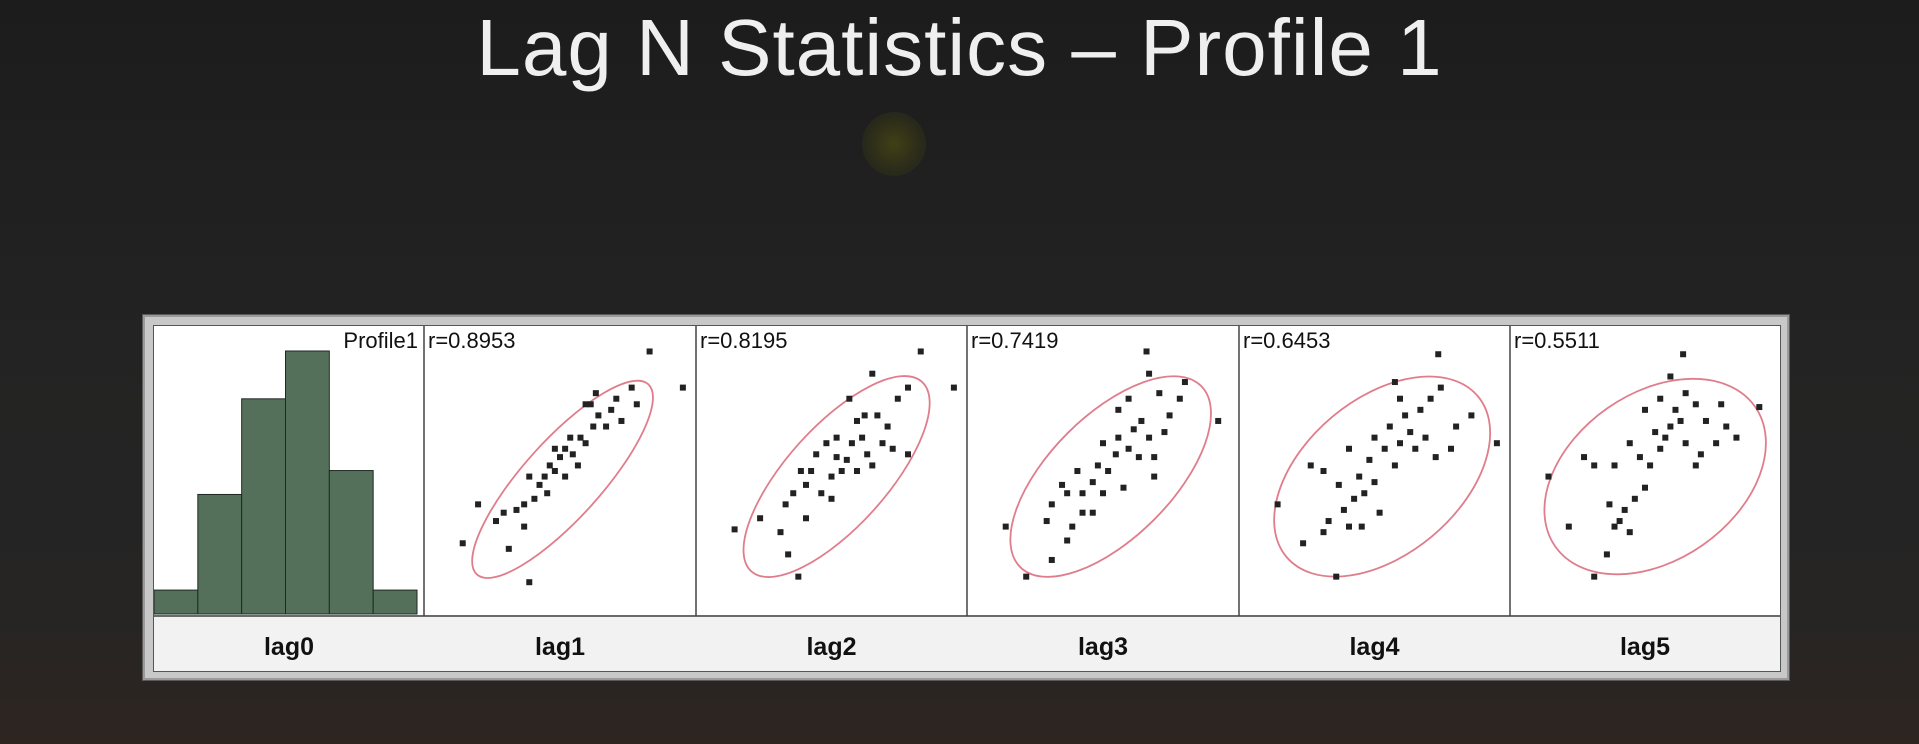 Image resolution: width=1919 pixels, height=744 pixels. What do you see at coordinates (1382, 476) in the screenshot?
I see `confidence-ellipse-lag4` at bounding box center [1382, 476].